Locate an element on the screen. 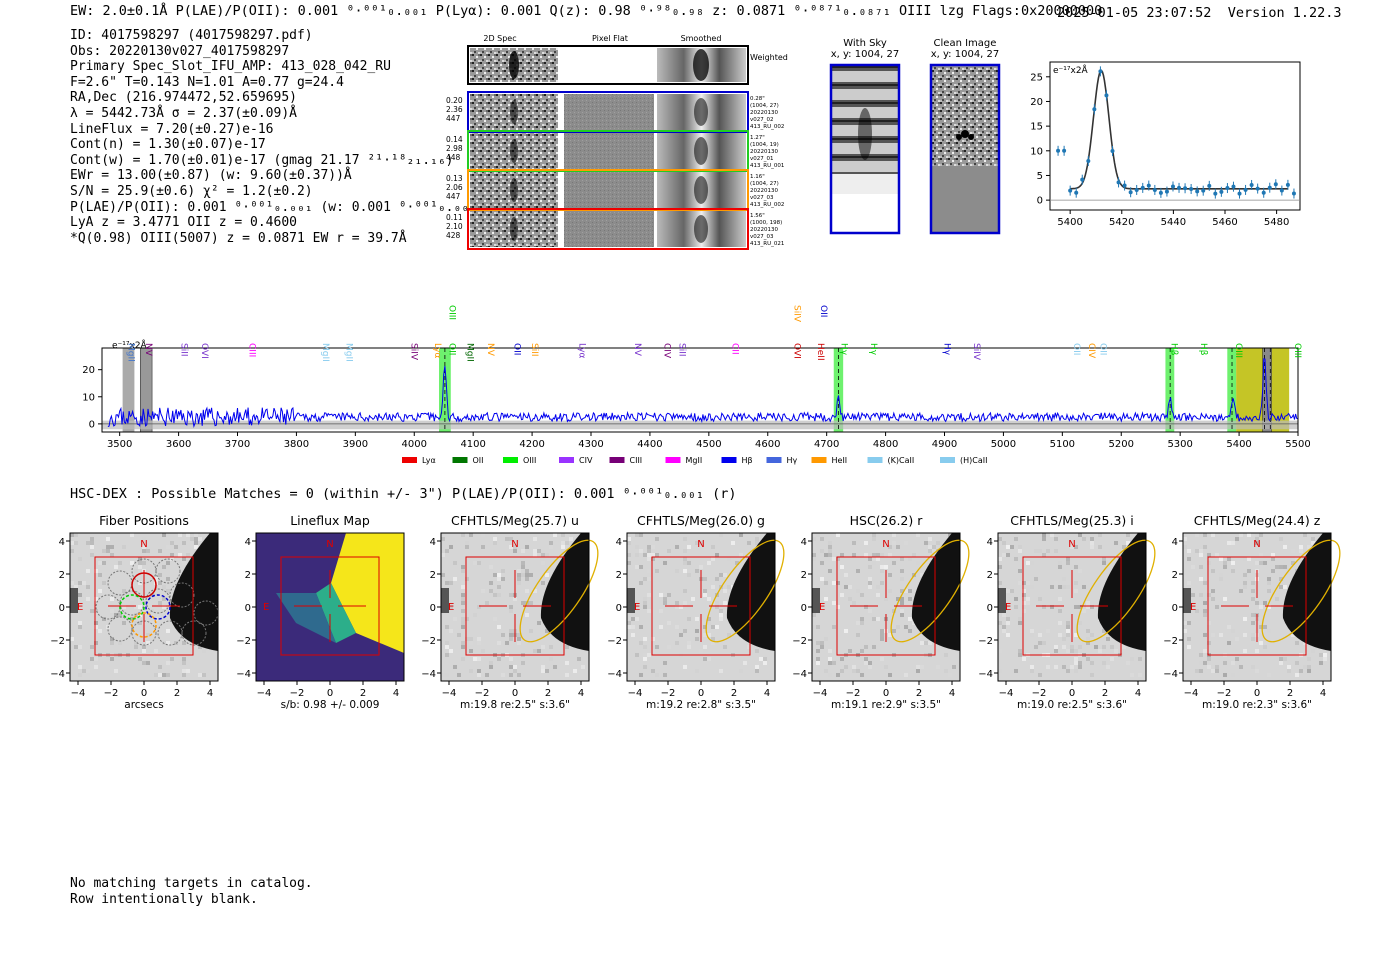 The width and height of the screenshot is (1400, 953). cutout-stat: 2.06 is located at coordinates (454, 187).